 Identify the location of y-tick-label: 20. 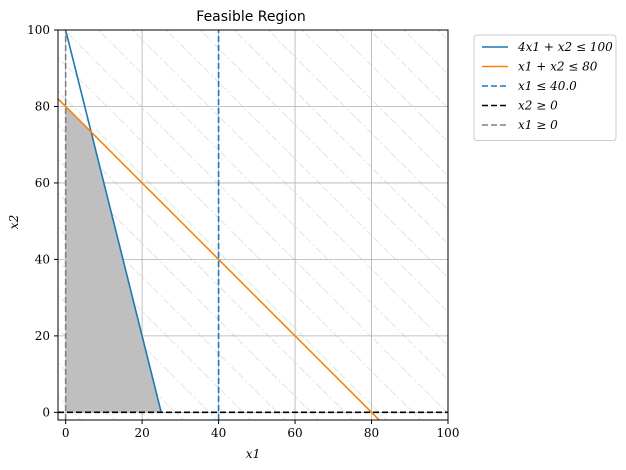
(42, 336).